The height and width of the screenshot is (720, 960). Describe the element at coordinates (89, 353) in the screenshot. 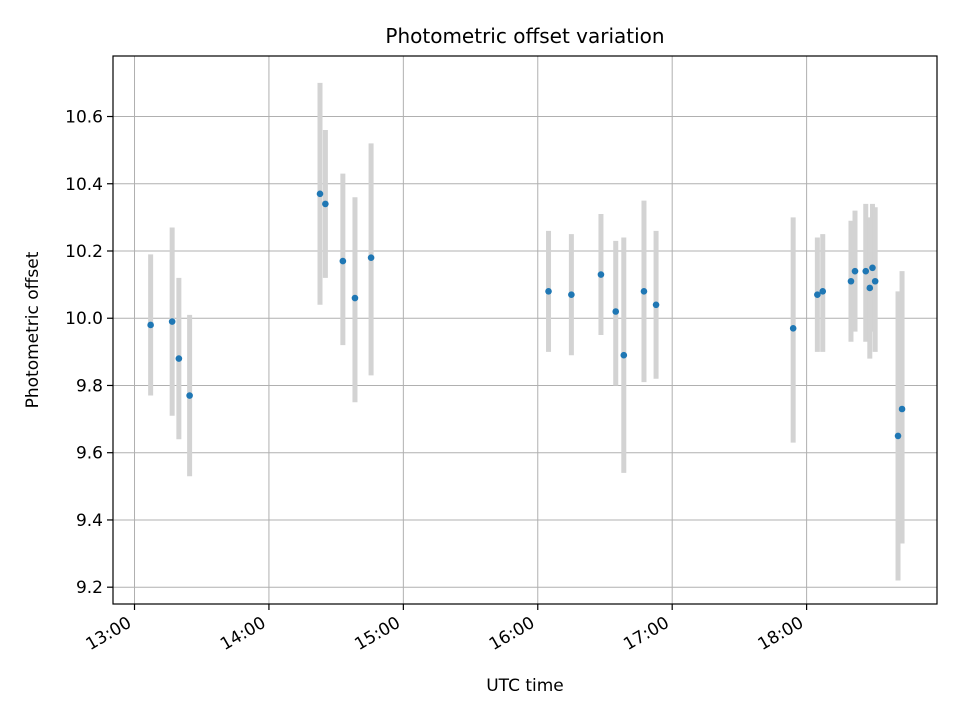

I see `y-axis-ticks: 9.2 9.4 9.6 9.8 10.0 10.2 10.4 10.6` at that location.